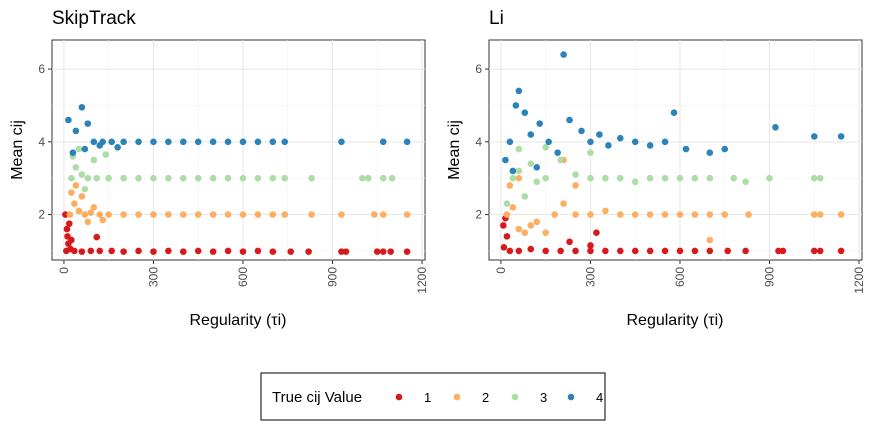  I want to click on x-tick-label: 600, so click(243, 277).